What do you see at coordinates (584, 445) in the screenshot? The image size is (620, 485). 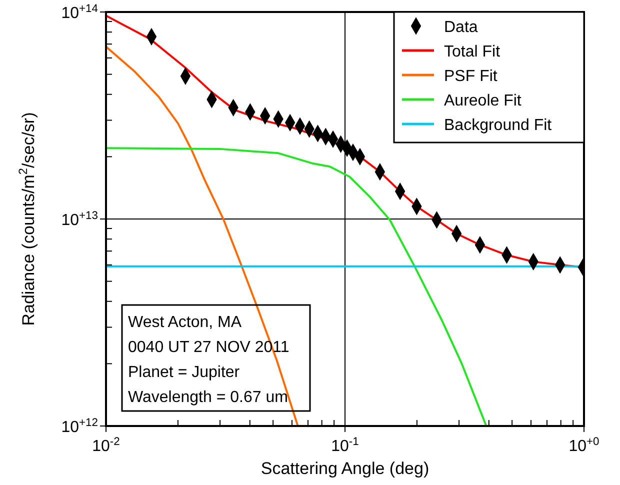 I see `x-tick-label: 10$^{+0}$` at bounding box center [584, 445].